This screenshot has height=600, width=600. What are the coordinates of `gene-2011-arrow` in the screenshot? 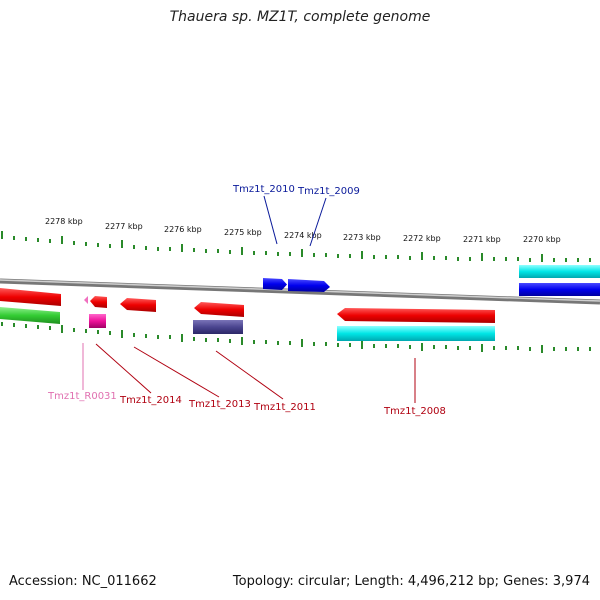 It's located at (219, 309).